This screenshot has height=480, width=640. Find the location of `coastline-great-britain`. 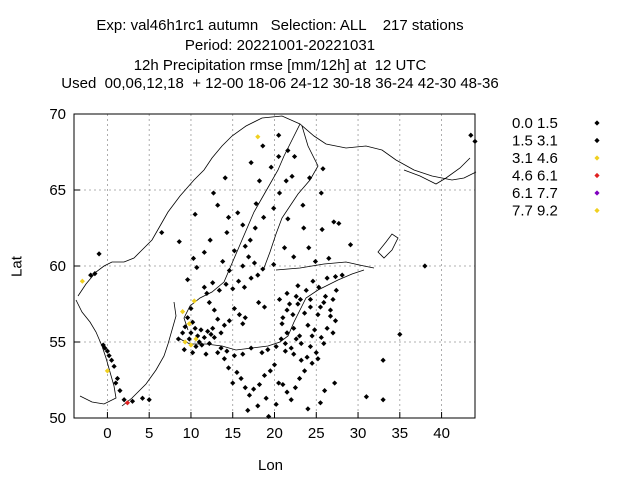

coastline-great-britain is located at coordinates (96, 352).